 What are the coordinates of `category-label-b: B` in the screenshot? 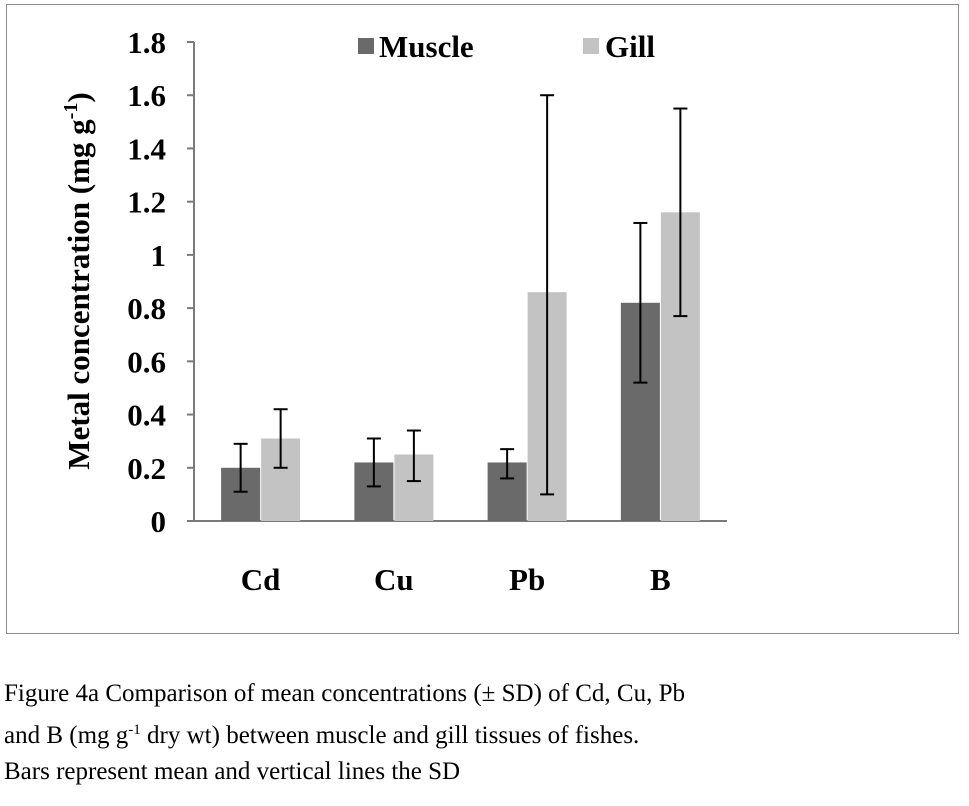 It's located at (660, 579).